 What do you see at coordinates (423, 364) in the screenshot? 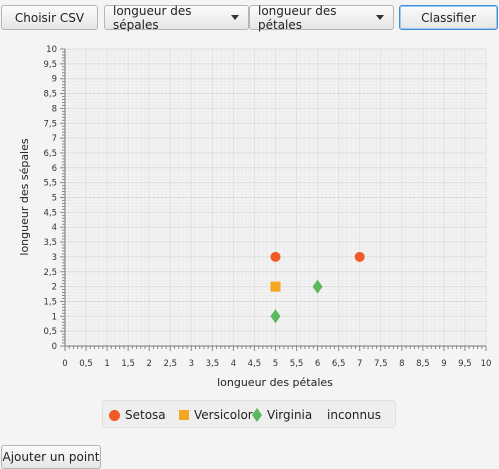
I see `x-tick-label: 8,5` at bounding box center [423, 364].